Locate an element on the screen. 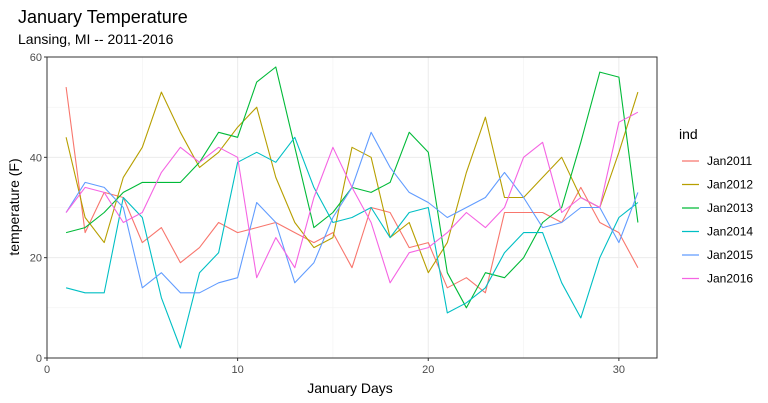  legend-label-jan2015: Jan2015 is located at coordinates (730, 255).